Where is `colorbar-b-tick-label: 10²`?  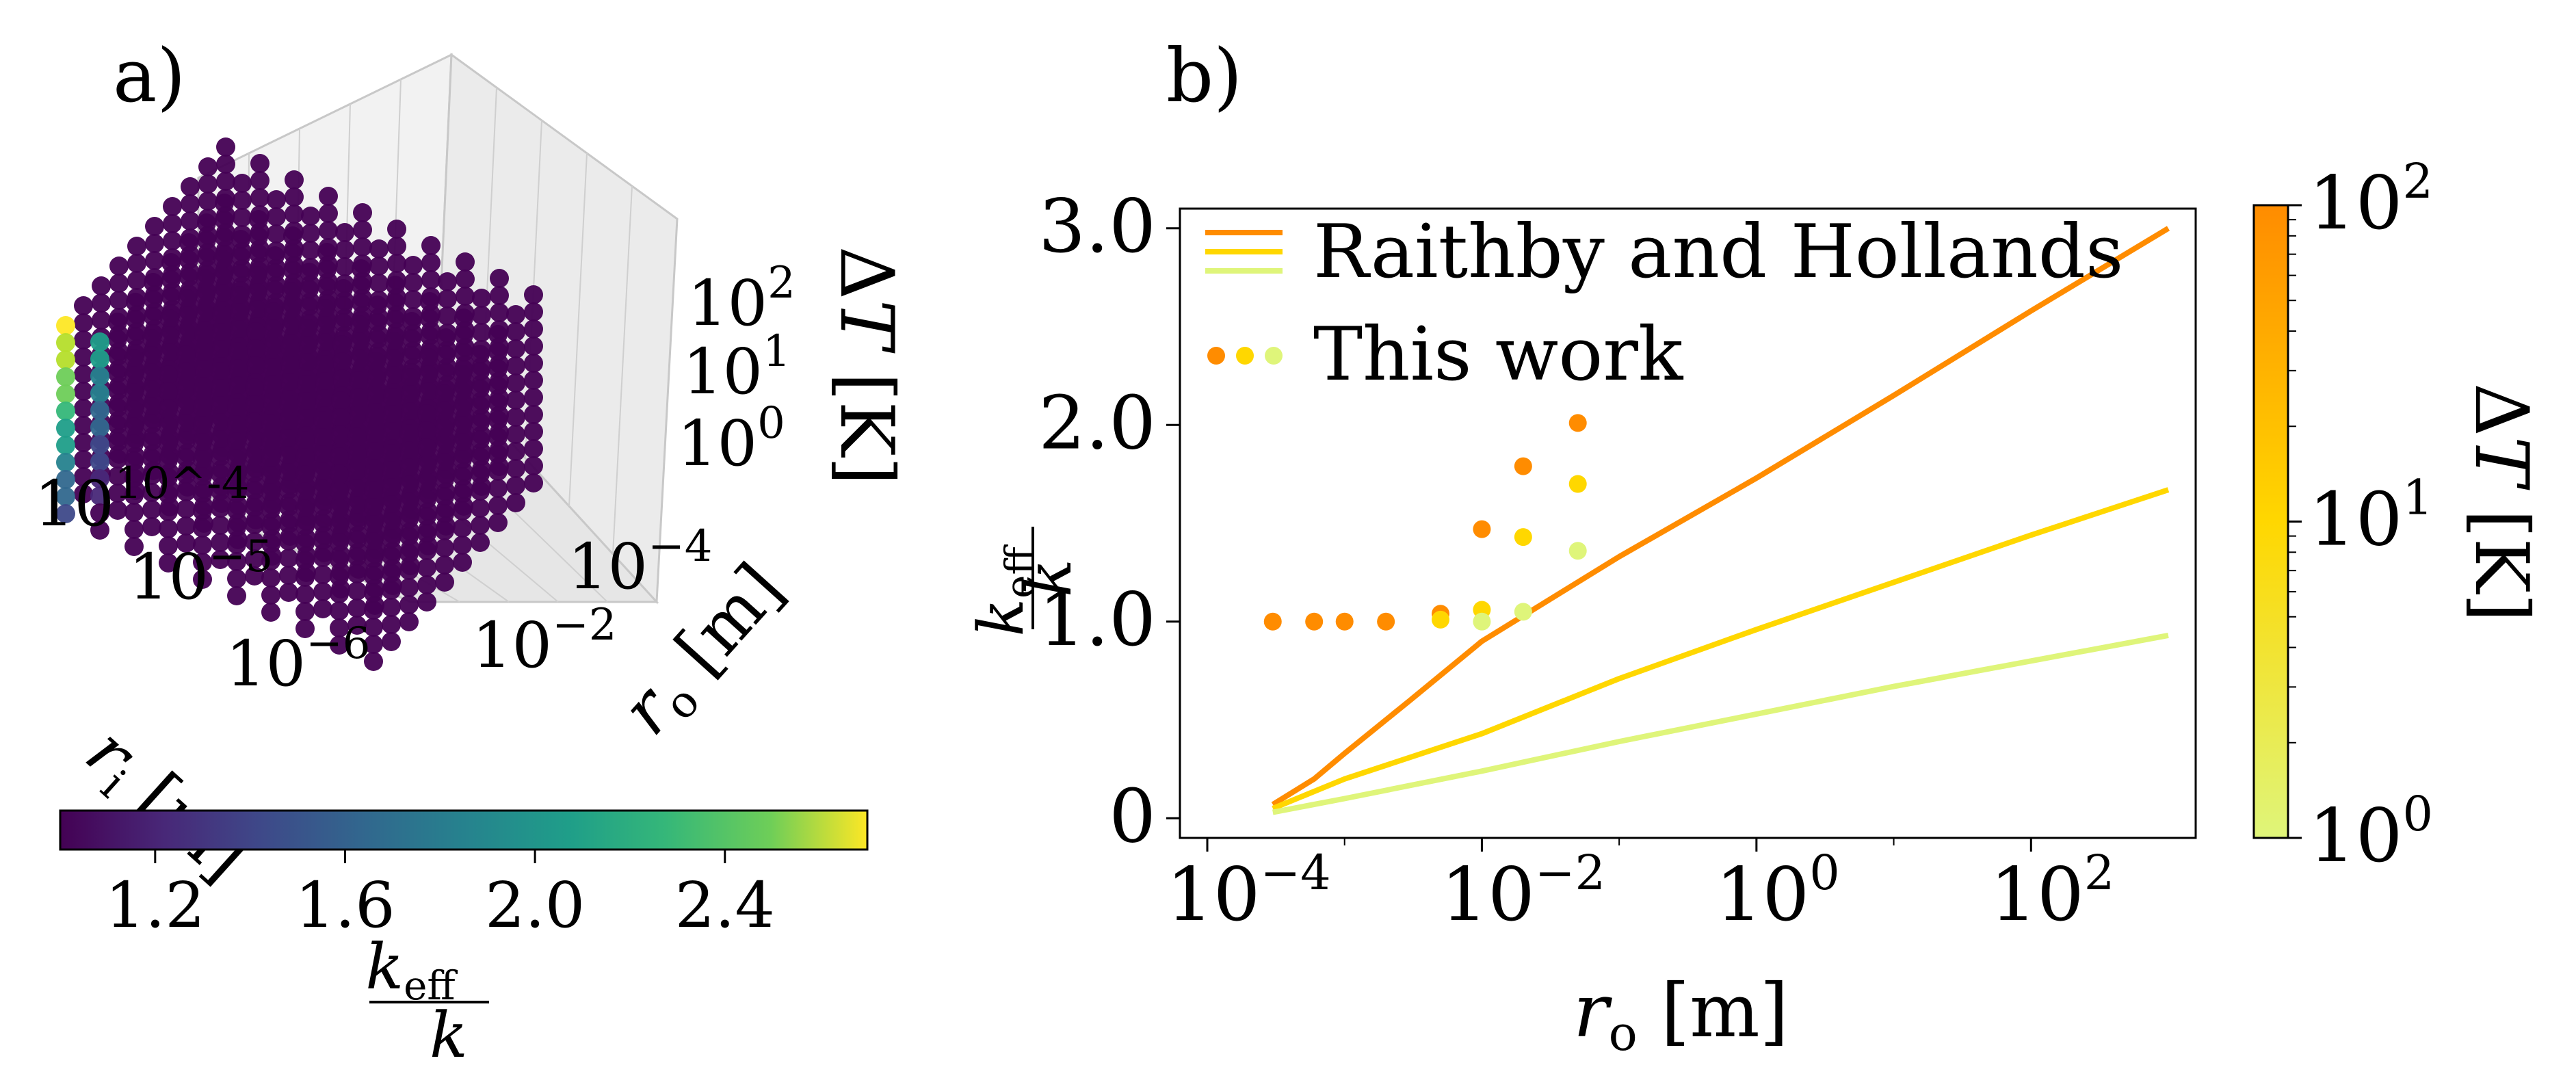
colorbar-b-tick-label: 10² is located at coordinates (2371, 200).